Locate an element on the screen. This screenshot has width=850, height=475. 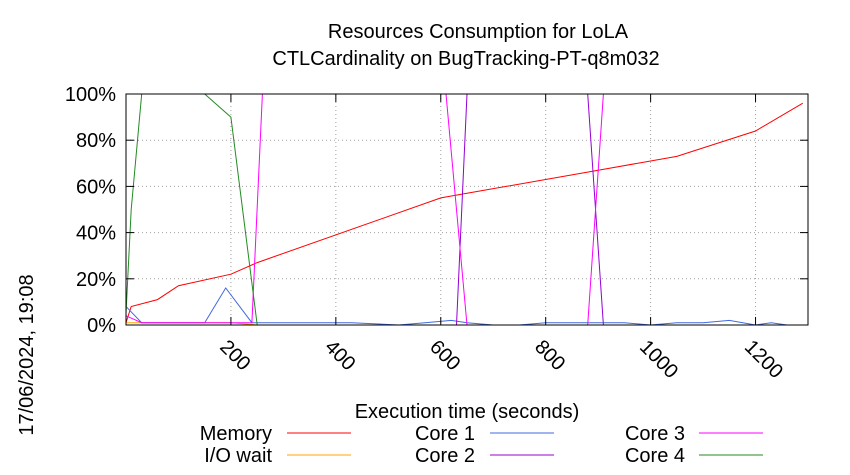
chart-title: Resources Consumption for LoLA is located at coordinates (478, 32).